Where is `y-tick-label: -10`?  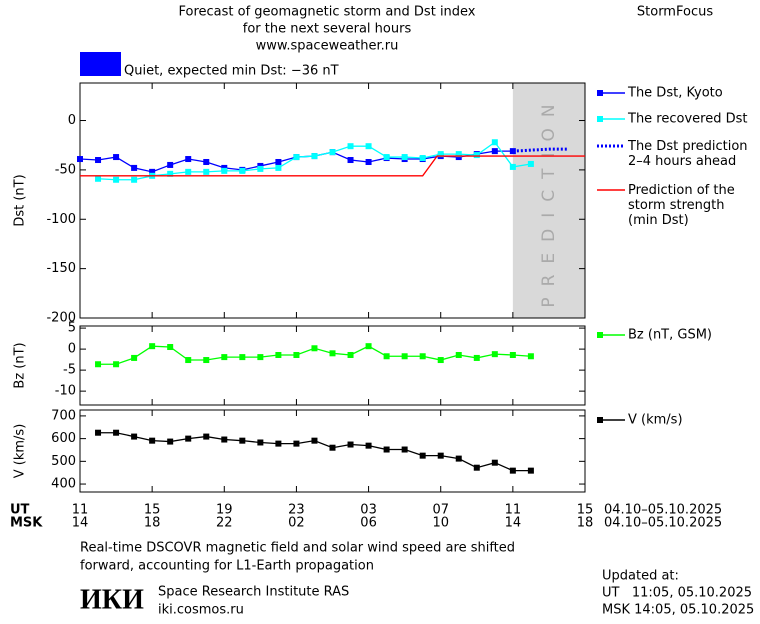 y-tick-label: -10 is located at coordinates (65, 391).